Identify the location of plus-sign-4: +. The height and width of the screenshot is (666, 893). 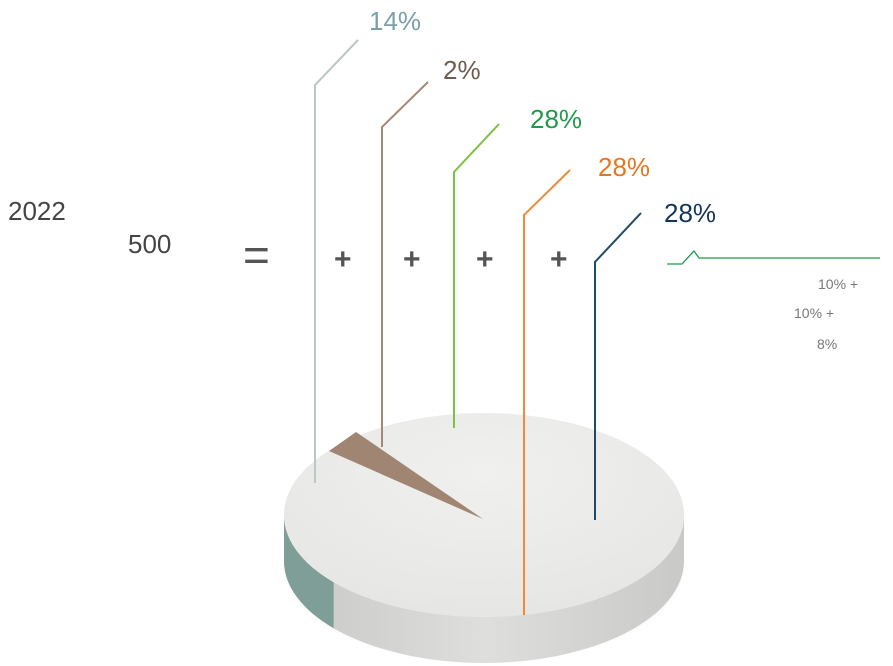
(559, 259).